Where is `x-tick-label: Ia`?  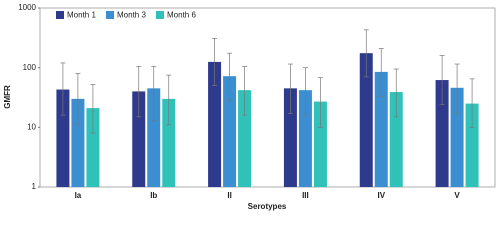
x-tick-label: Ia is located at coordinates (78, 195).